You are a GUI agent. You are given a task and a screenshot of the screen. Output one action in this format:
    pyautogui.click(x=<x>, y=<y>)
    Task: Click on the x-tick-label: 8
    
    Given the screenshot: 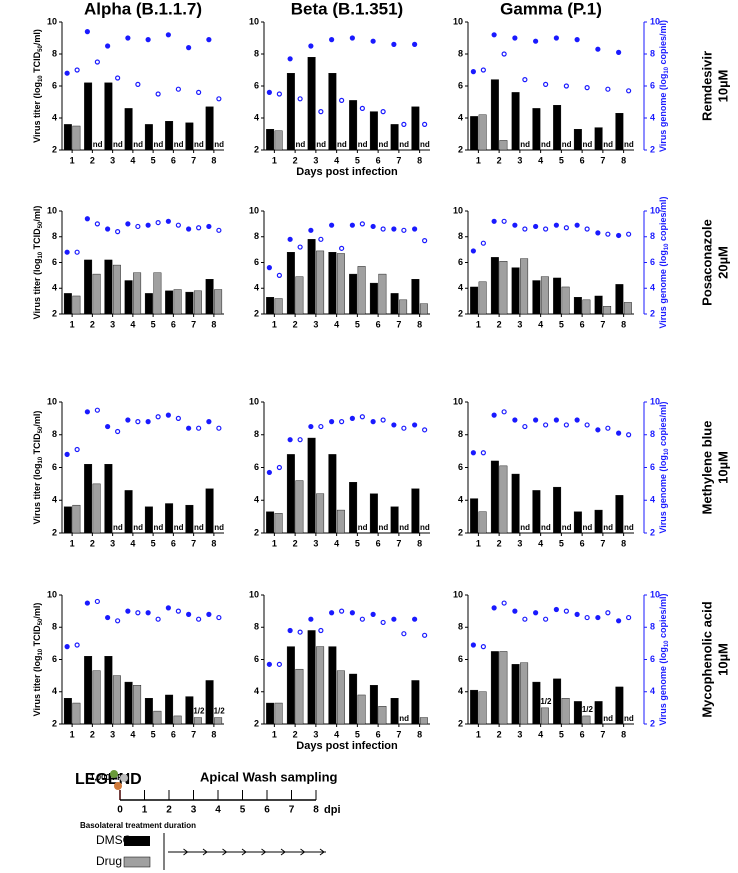 What is the action you would take?
    pyautogui.click(x=419, y=160)
    